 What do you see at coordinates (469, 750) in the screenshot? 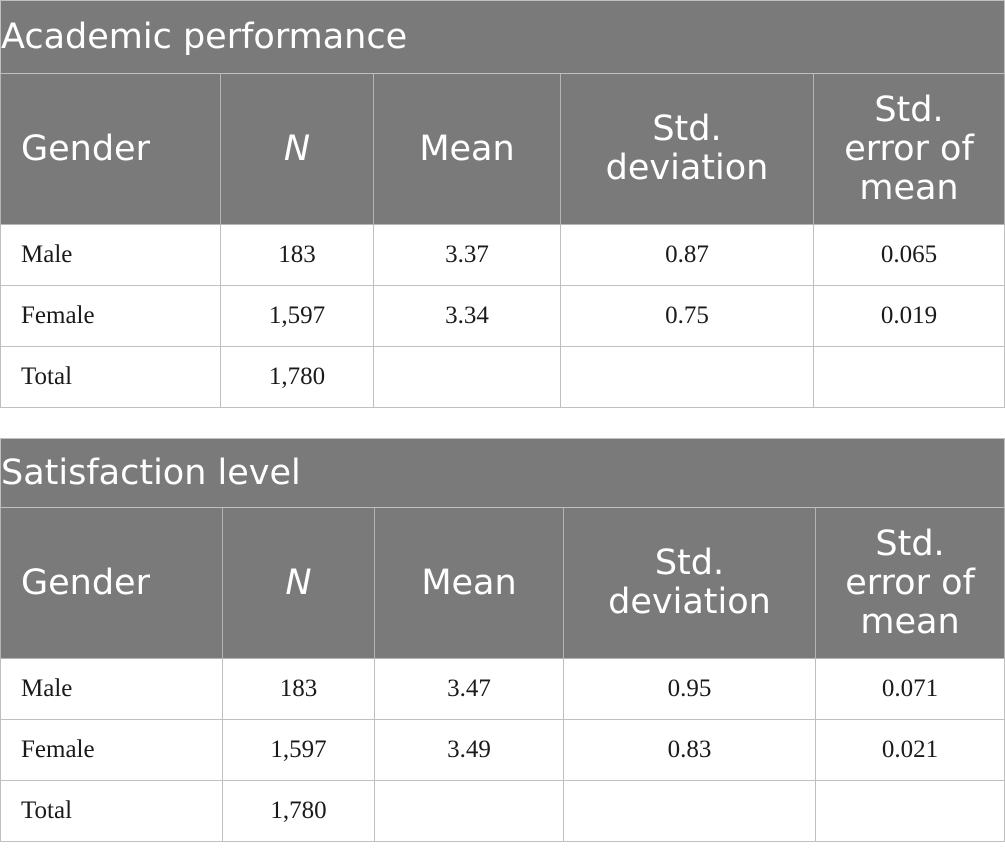
I see `cell-mean: 3.49` at bounding box center [469, 750].